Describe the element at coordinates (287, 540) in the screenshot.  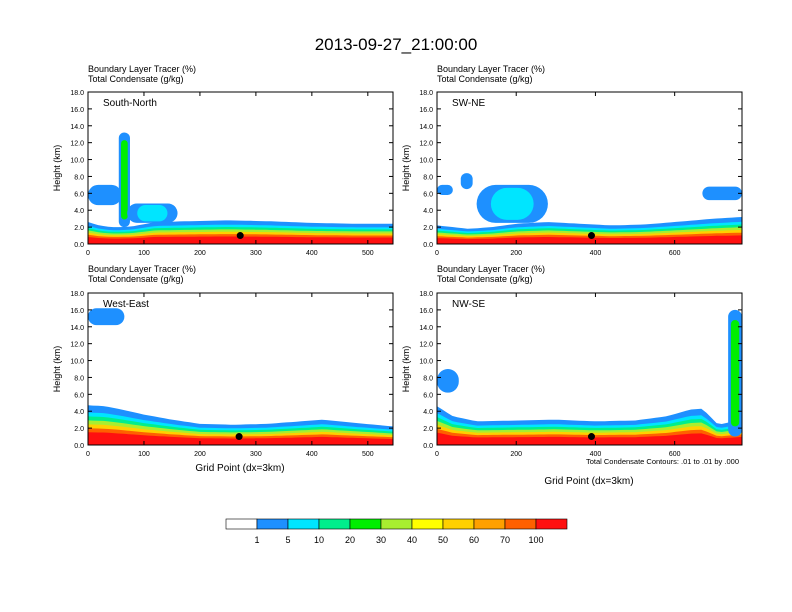
I see `legend-label: 5` at that location.